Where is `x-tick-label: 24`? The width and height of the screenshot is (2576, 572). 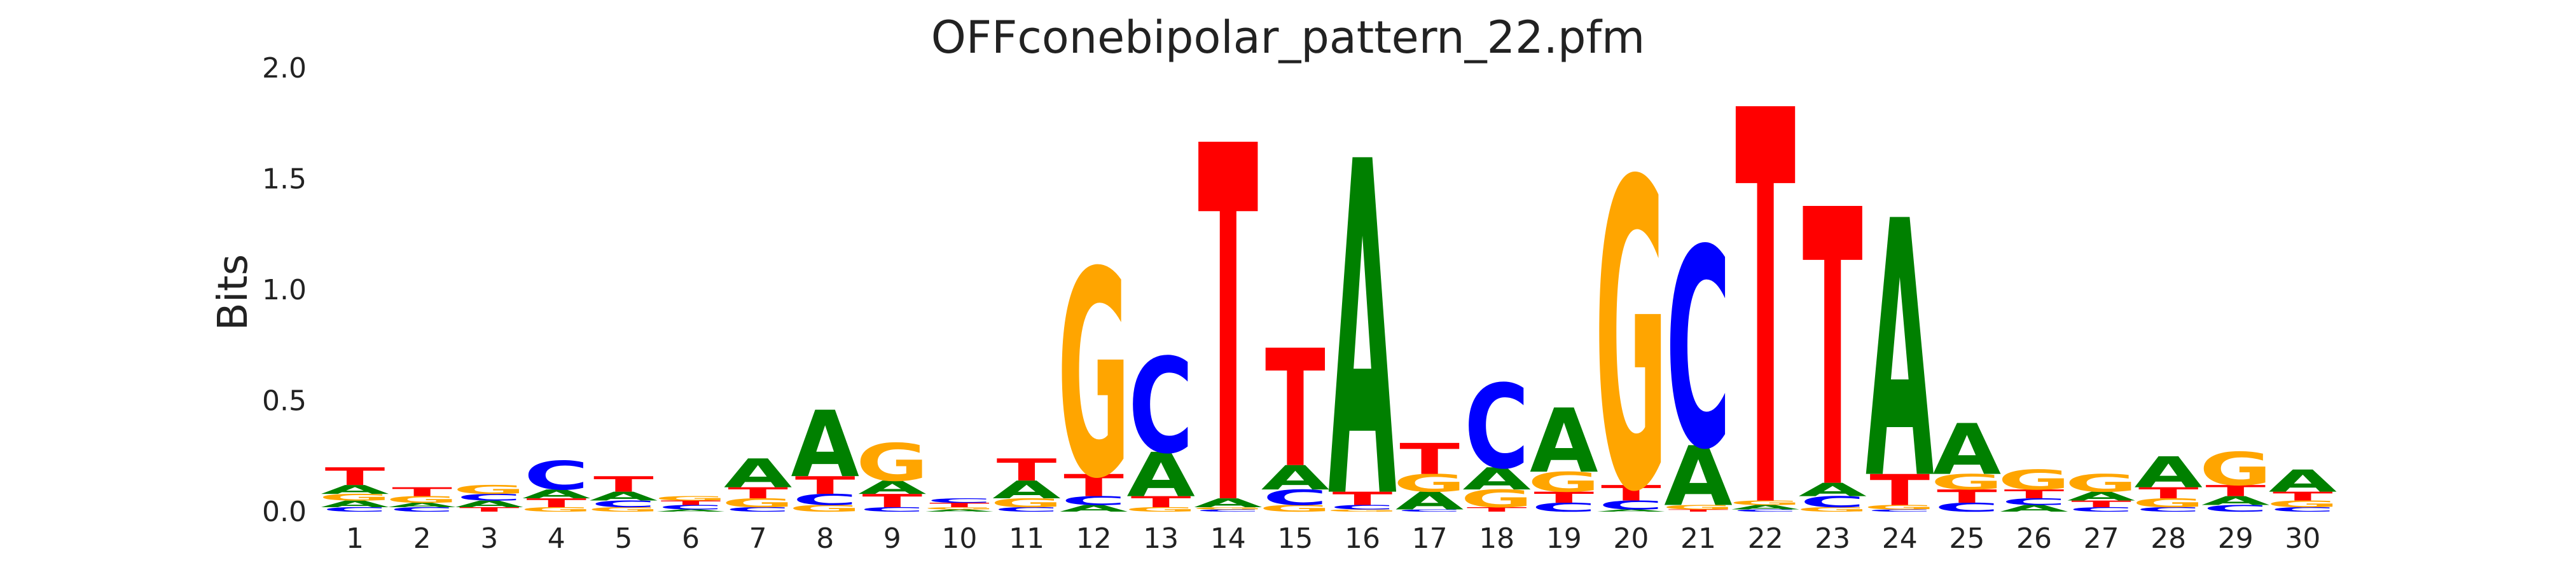 x-tick-label: 24 is located at coordinates (1900, 538).